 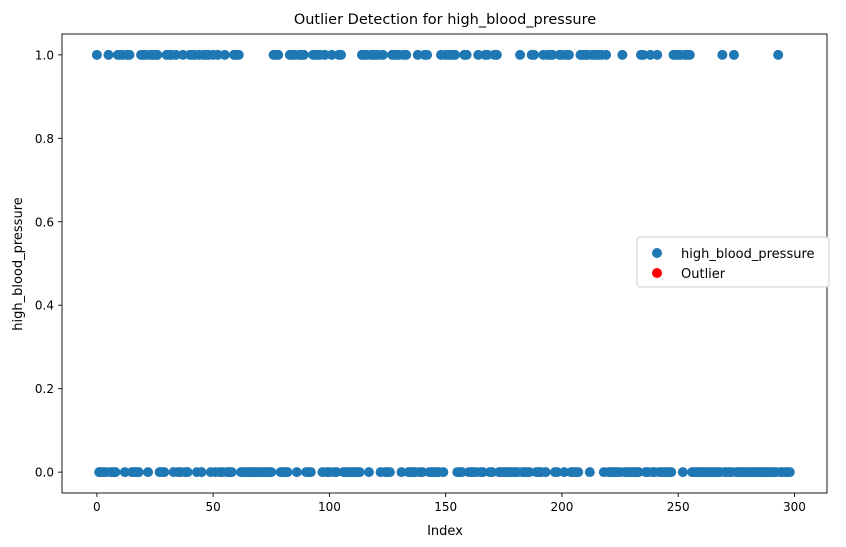 What do you see at coordinates (44, 139) in the screenshot?
I see `y-tick-label: 0.8` at bounding box center [44, 139].